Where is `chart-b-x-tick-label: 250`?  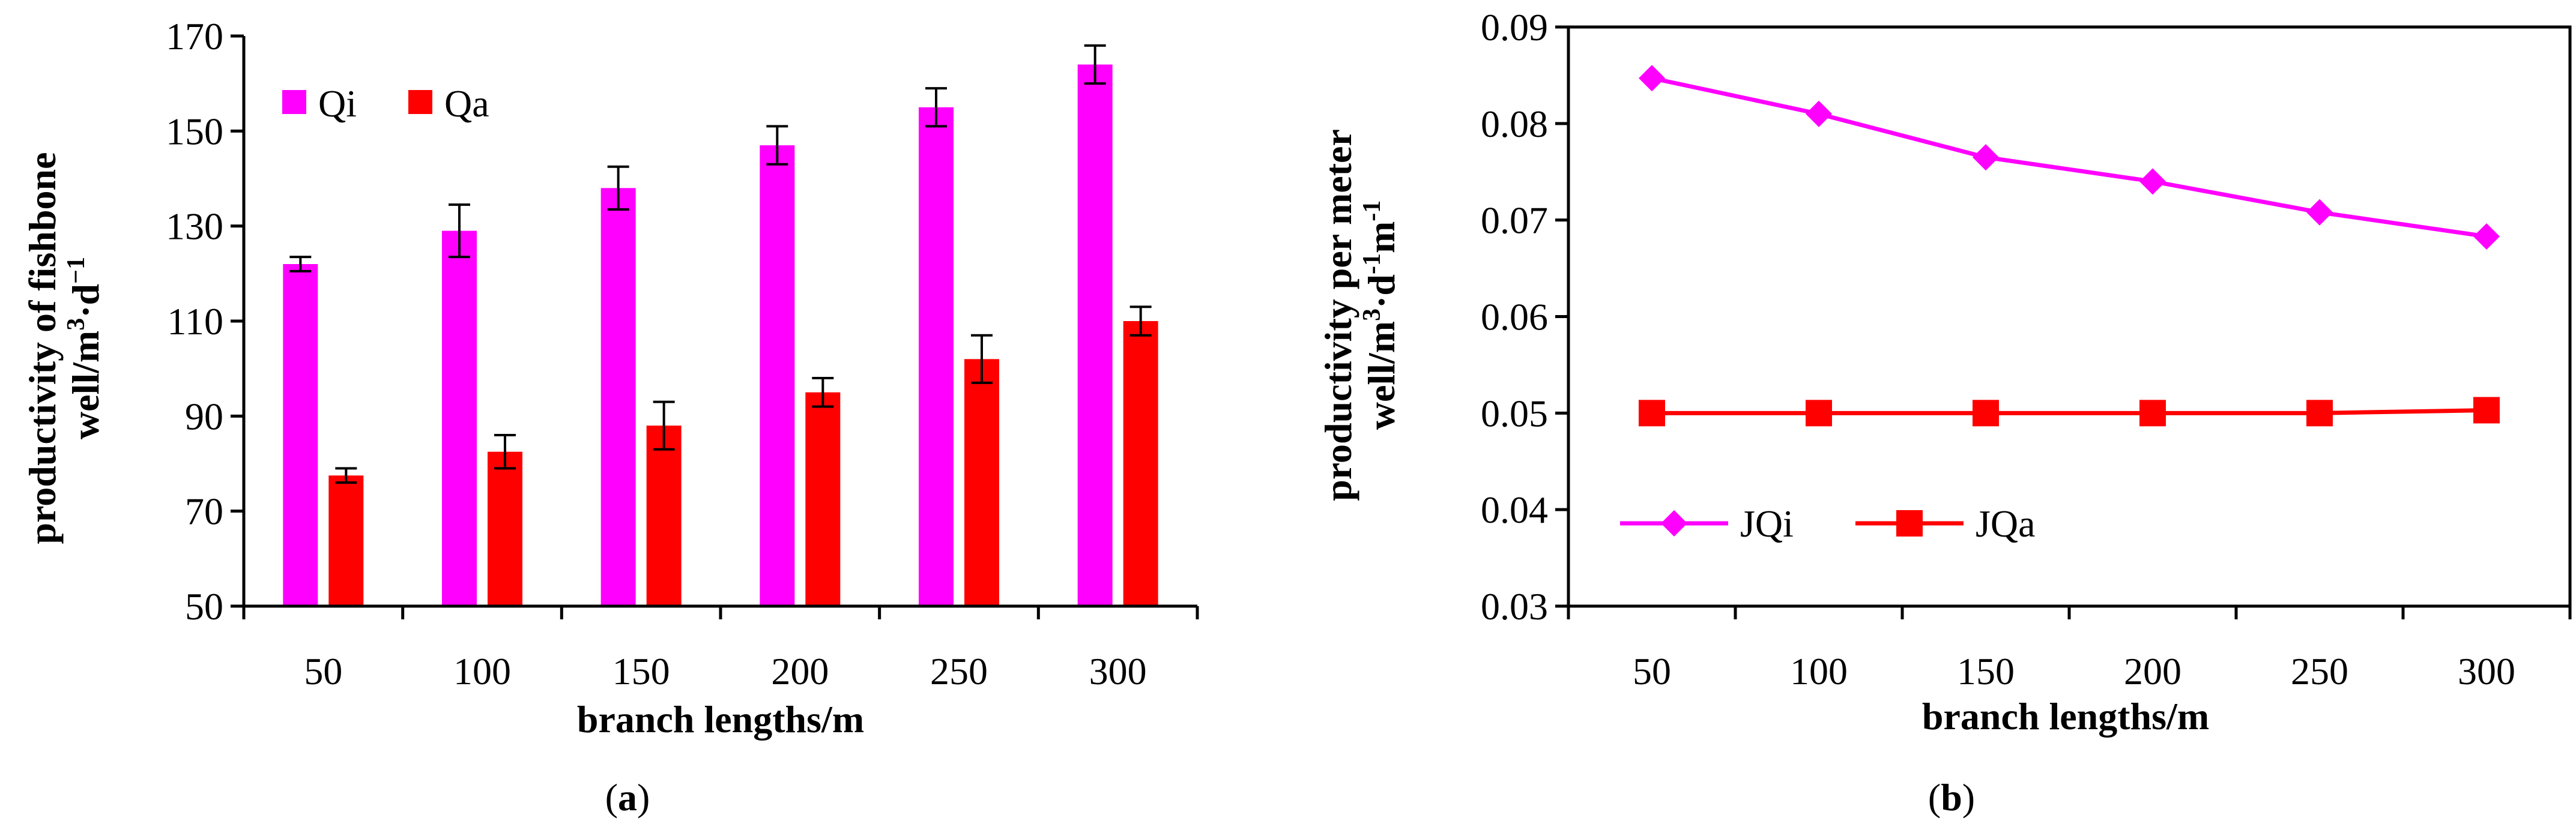 chart-b-x-tick-label: 250 is located at coordinates (2319, 671).